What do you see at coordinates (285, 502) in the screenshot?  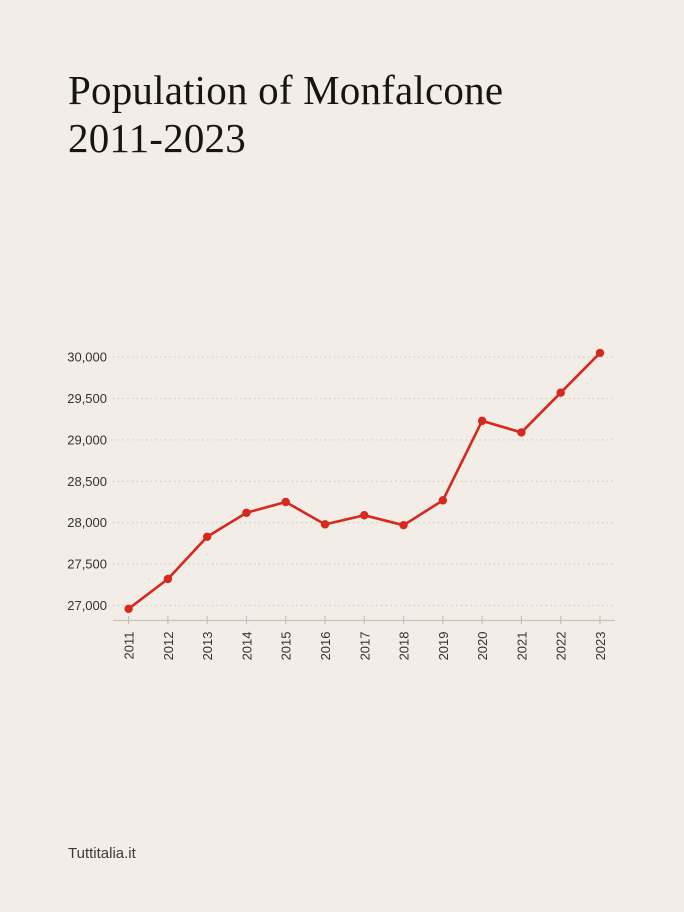 I see `data-point-2015` at bounding box center [285, 502].